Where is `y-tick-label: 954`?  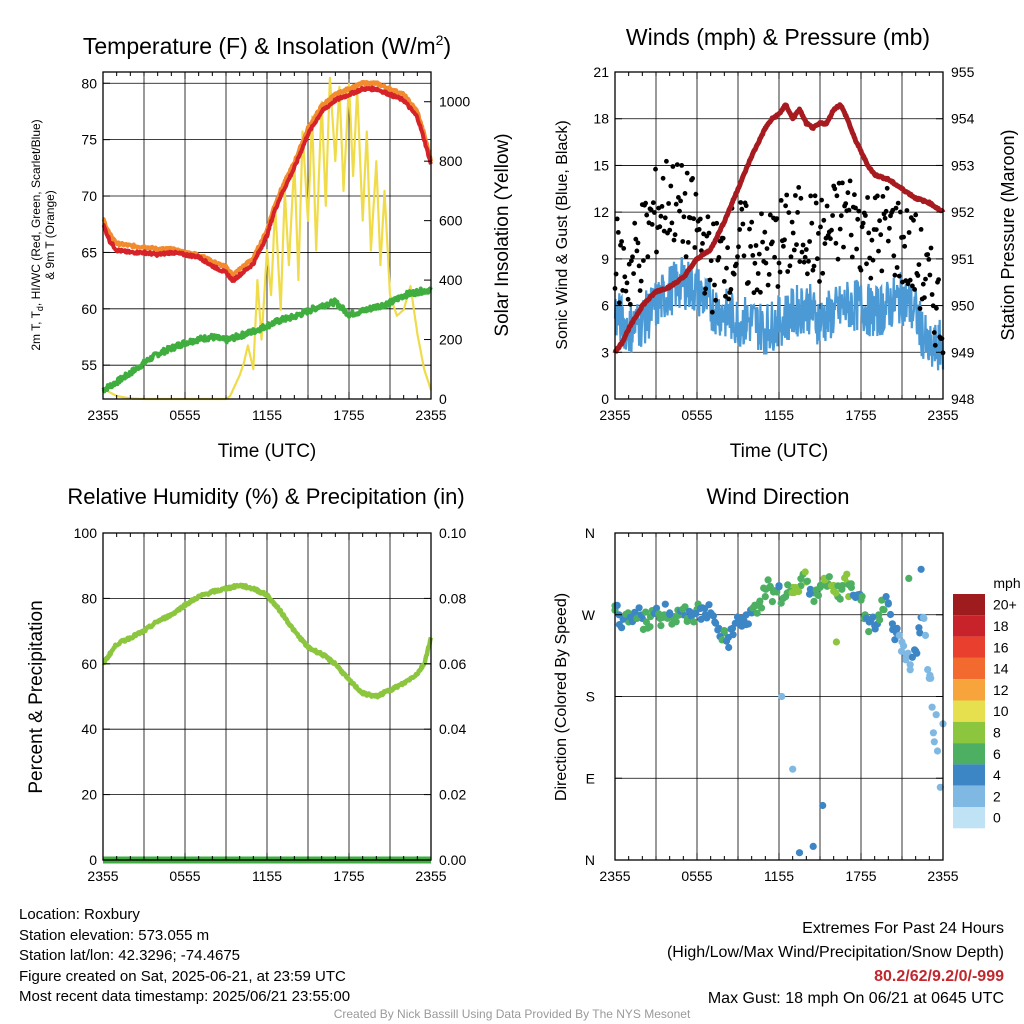 y-tick-label: 954 is located at coordinates (963, 119).